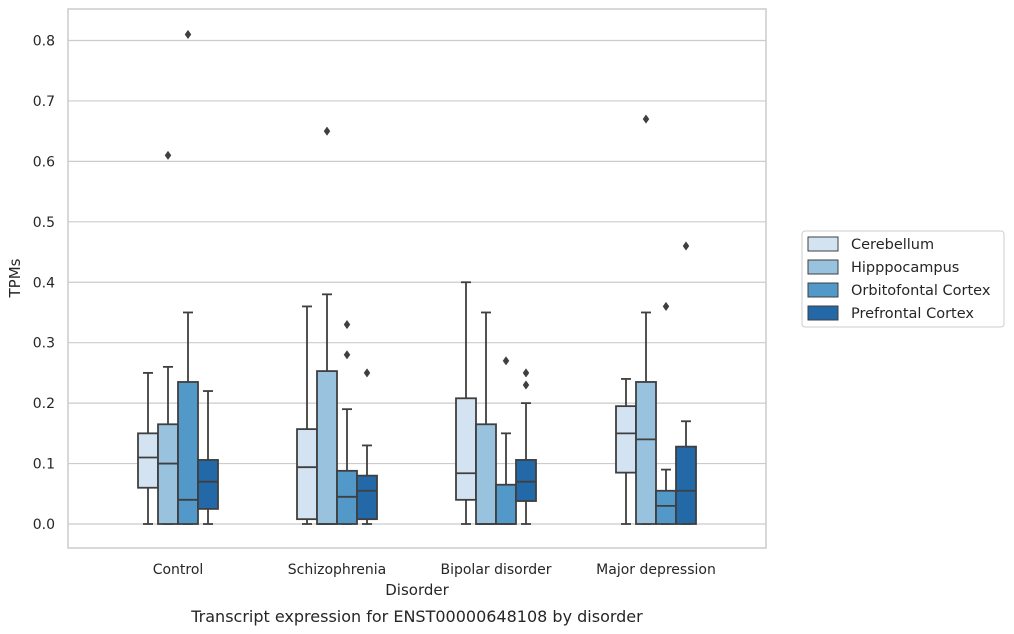 Image resolution: width=1014 pixels, height=634 pixels. Describe the element at coordinates (905, 268) in the screenshot. I see `legend-label: Hipppocampus` at that location.